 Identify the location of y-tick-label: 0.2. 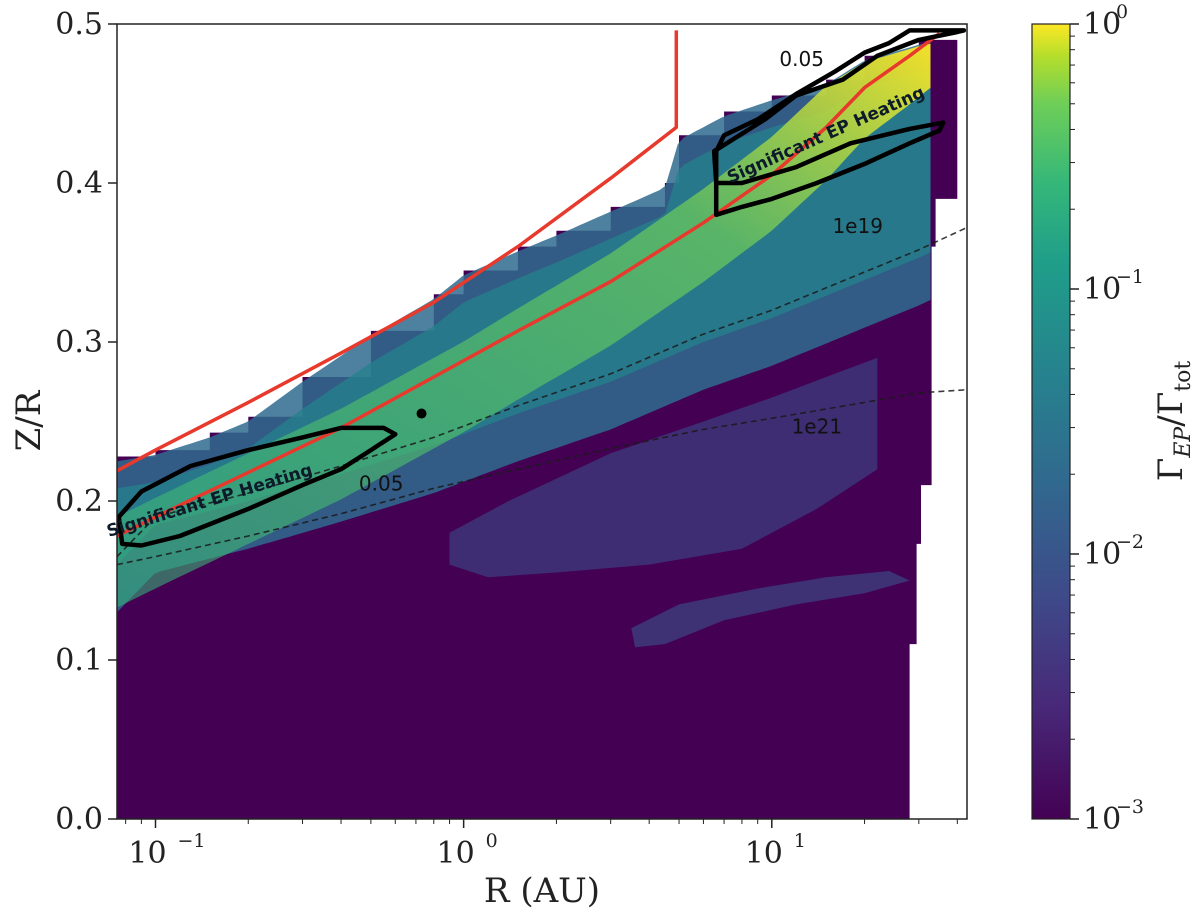
(79, 501).